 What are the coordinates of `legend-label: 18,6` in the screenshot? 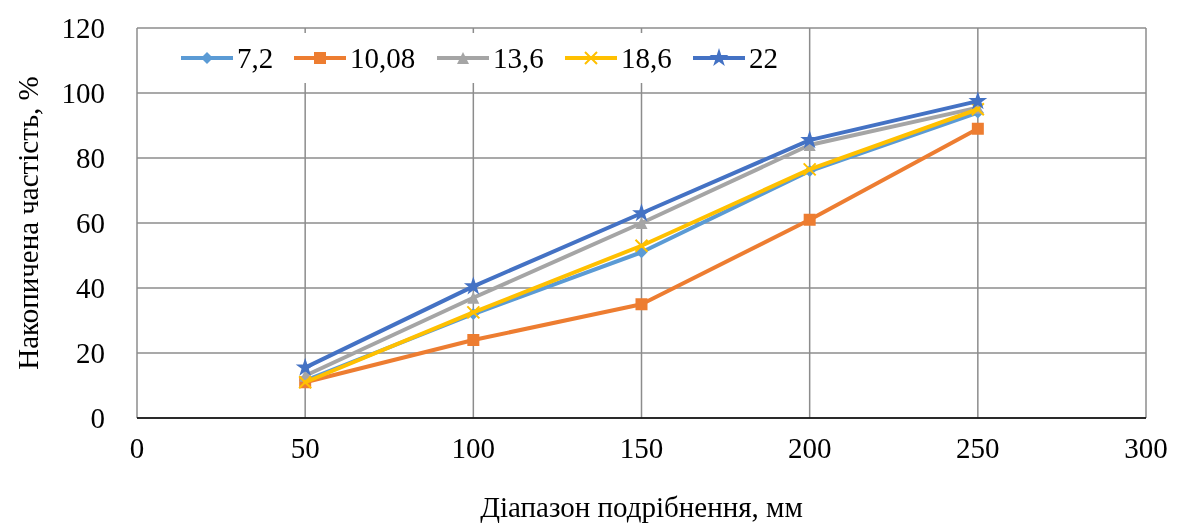 It's located at (646, 58).